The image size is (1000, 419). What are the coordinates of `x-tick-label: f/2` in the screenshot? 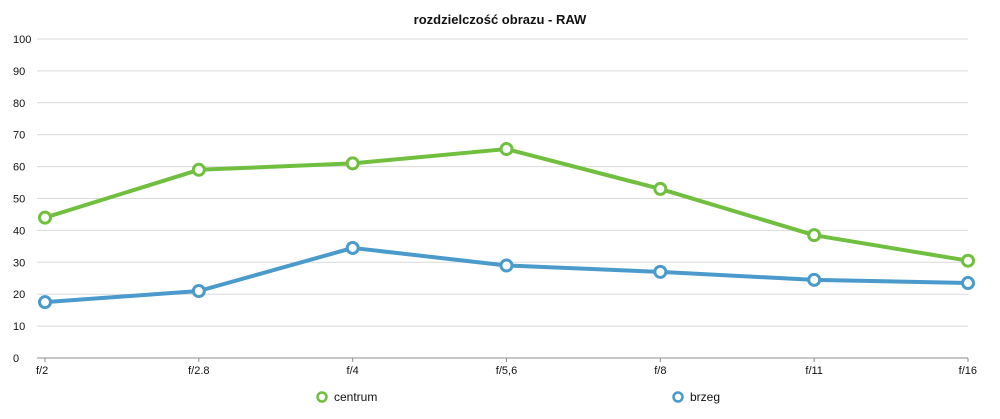 It's located at (42, 371).